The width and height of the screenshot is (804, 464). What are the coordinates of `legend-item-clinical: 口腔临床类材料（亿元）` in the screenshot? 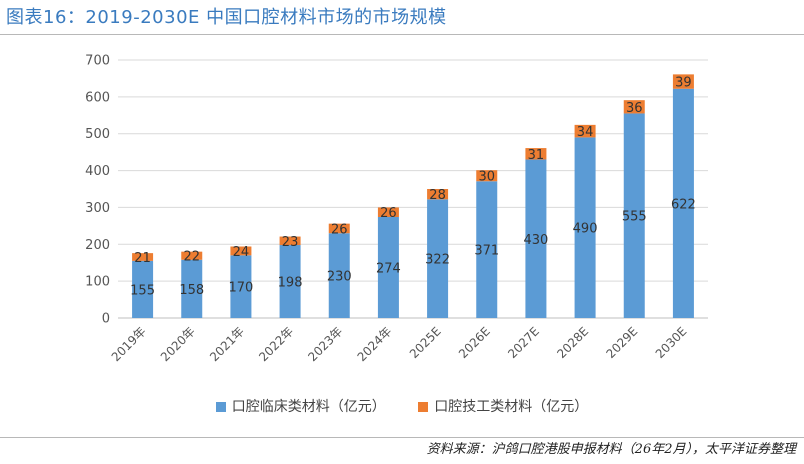 It's located at (300, 406).